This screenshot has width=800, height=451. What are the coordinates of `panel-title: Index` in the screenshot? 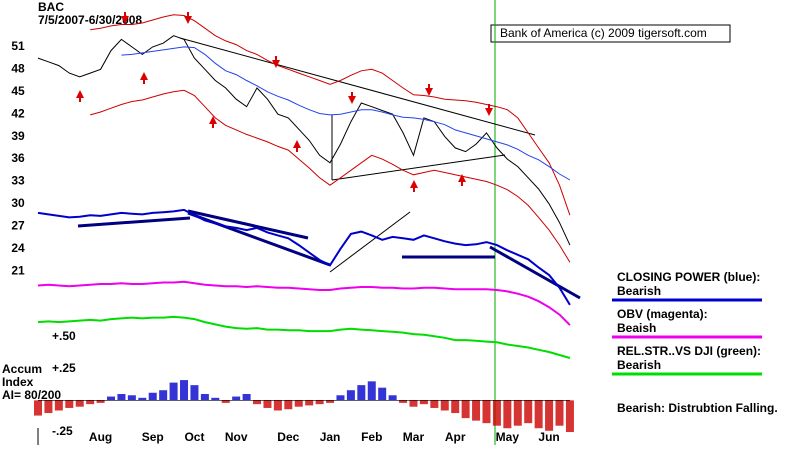 It's located at (18, 382).